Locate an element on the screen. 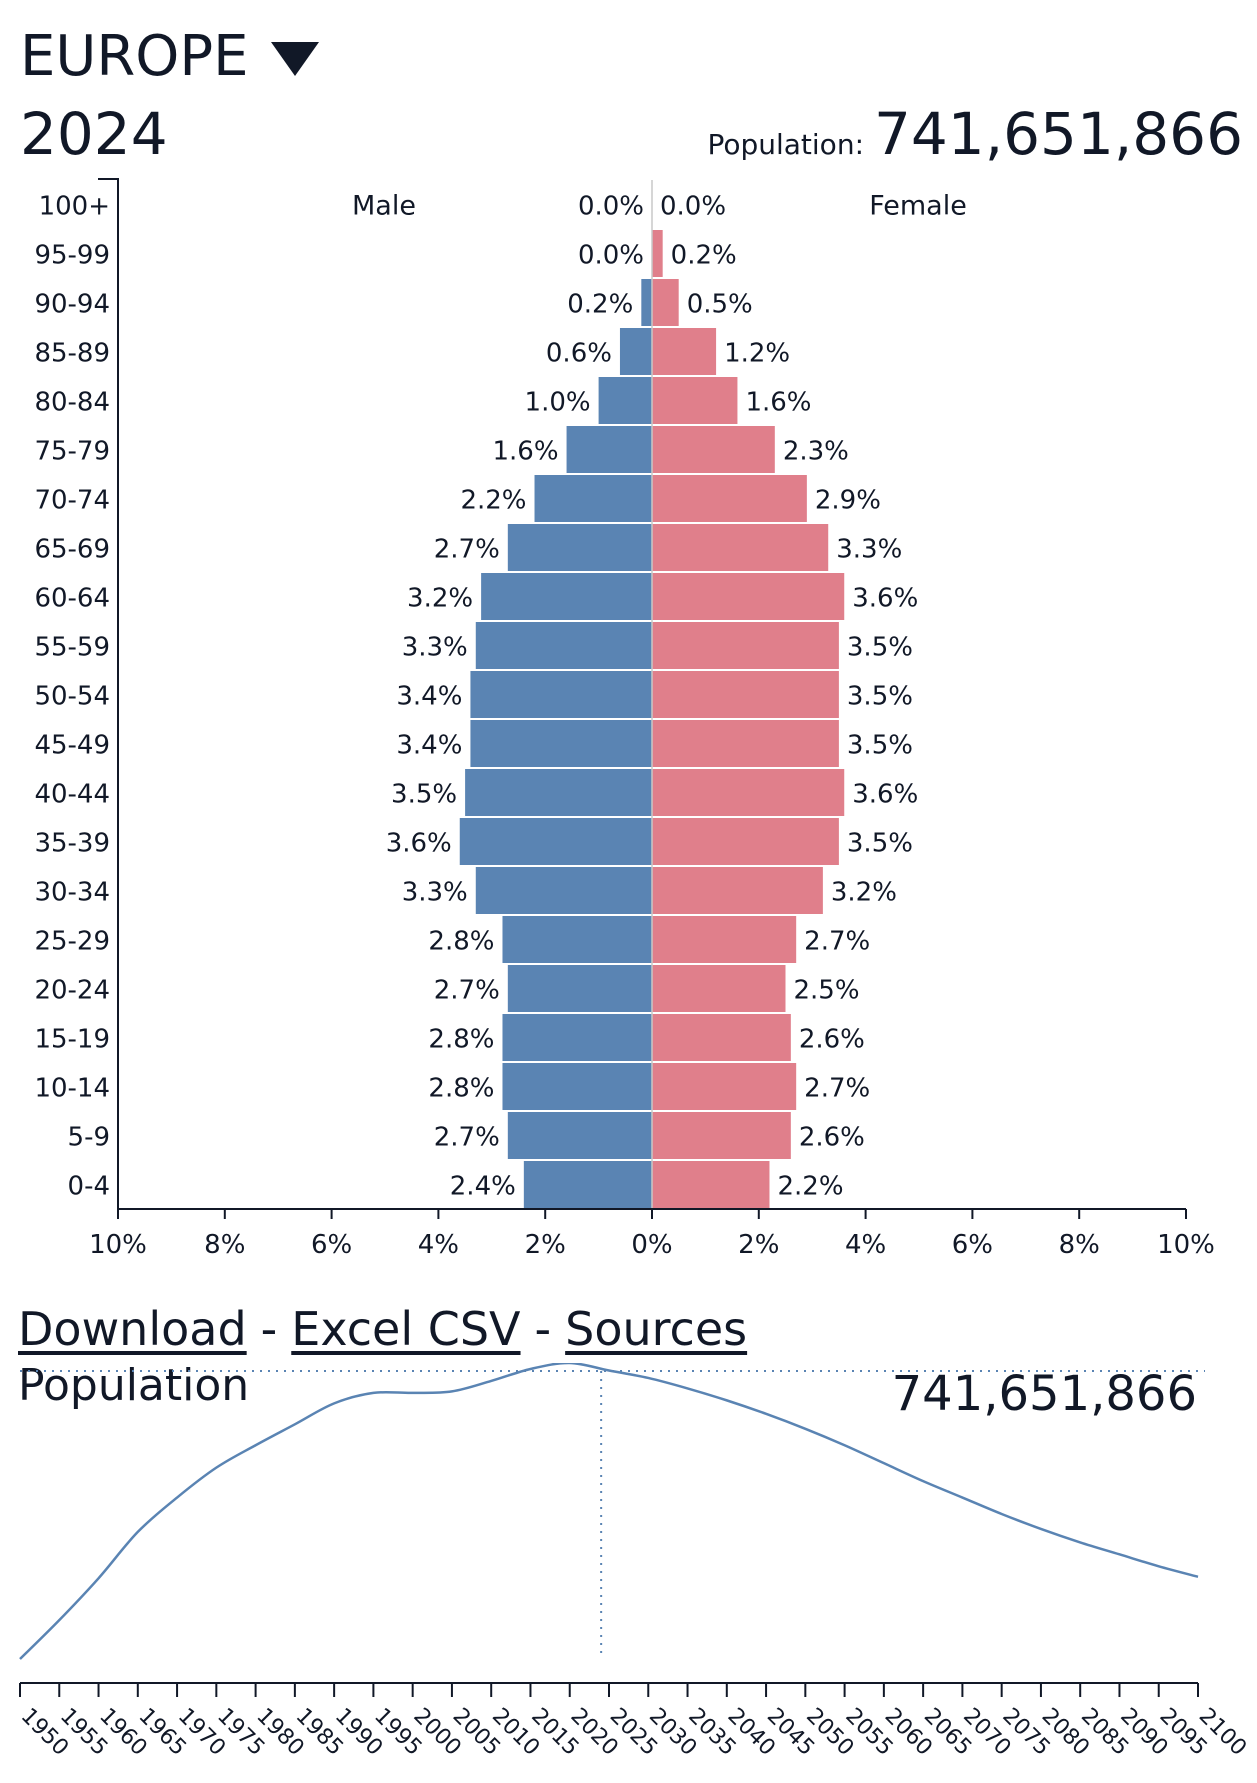 Image resolution: width=1257 pixels, height=1783 pixels. female-value-label: 1.2% is located at coordinates (757, 354).